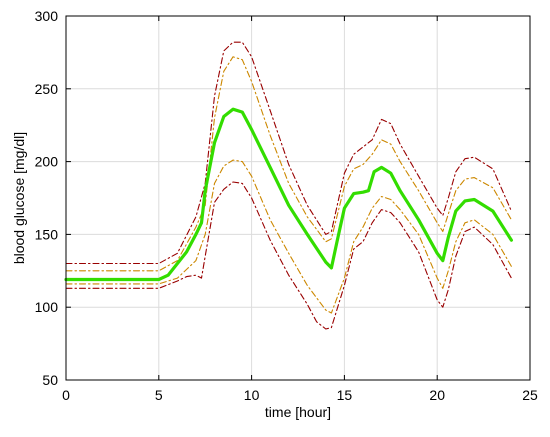 The image size is (550, 437). I want to click on y-tick-label: 50, so click(50, 380).